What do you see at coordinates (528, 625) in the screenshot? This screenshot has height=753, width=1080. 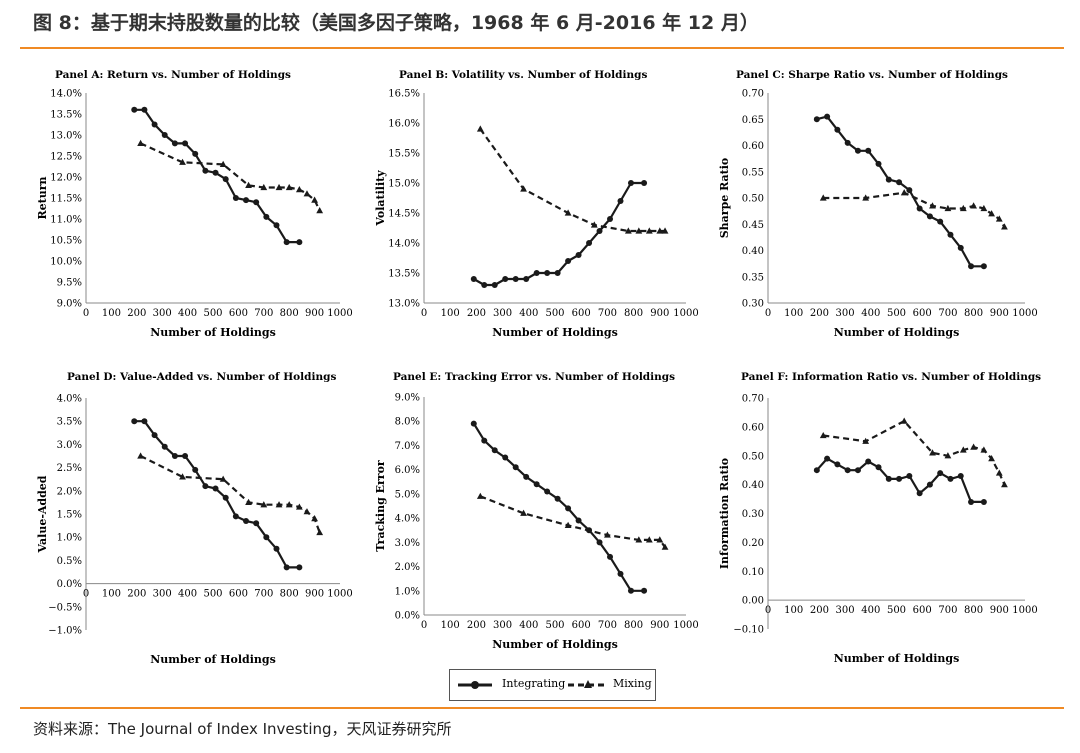 I see `x-tick-label: 400` at bounding box center [528, 625].